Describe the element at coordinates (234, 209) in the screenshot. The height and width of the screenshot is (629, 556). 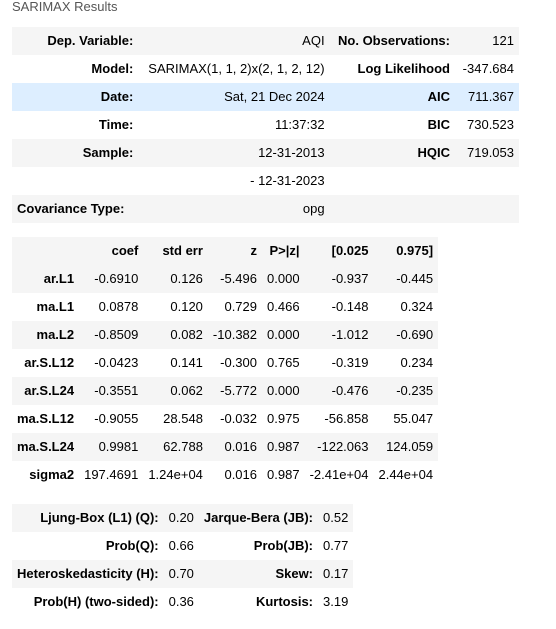
I see `summary-value: opg` at that location.